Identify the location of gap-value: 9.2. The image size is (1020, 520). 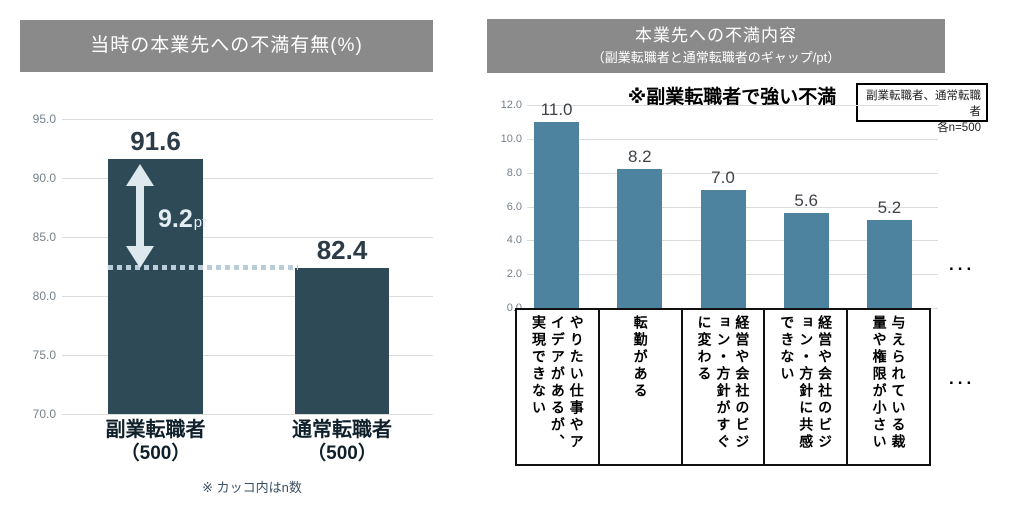
(175, 219).